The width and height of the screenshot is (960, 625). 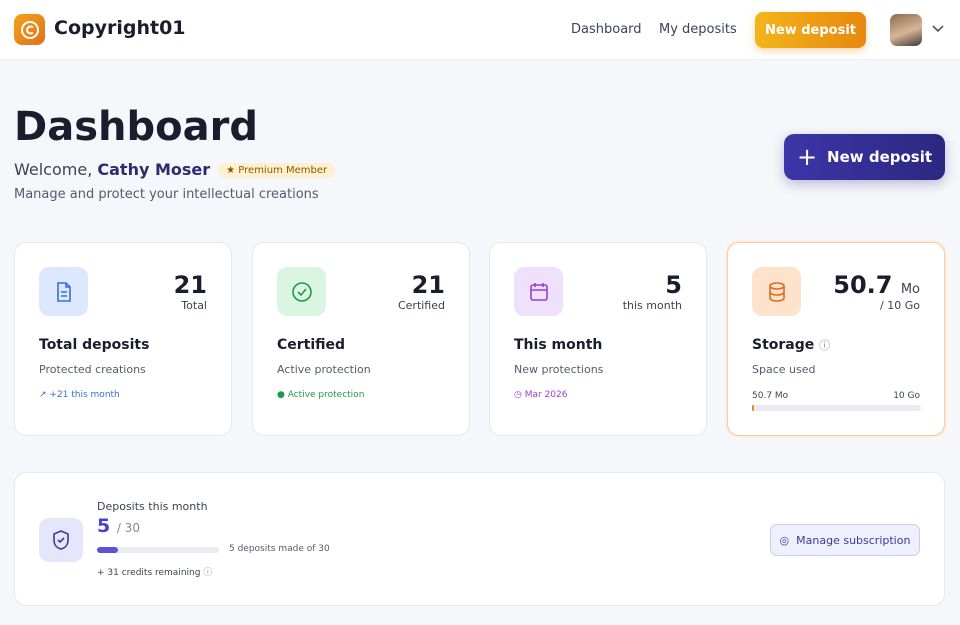 I want to click on value-number: 50.7, so click(x=863, y=285).